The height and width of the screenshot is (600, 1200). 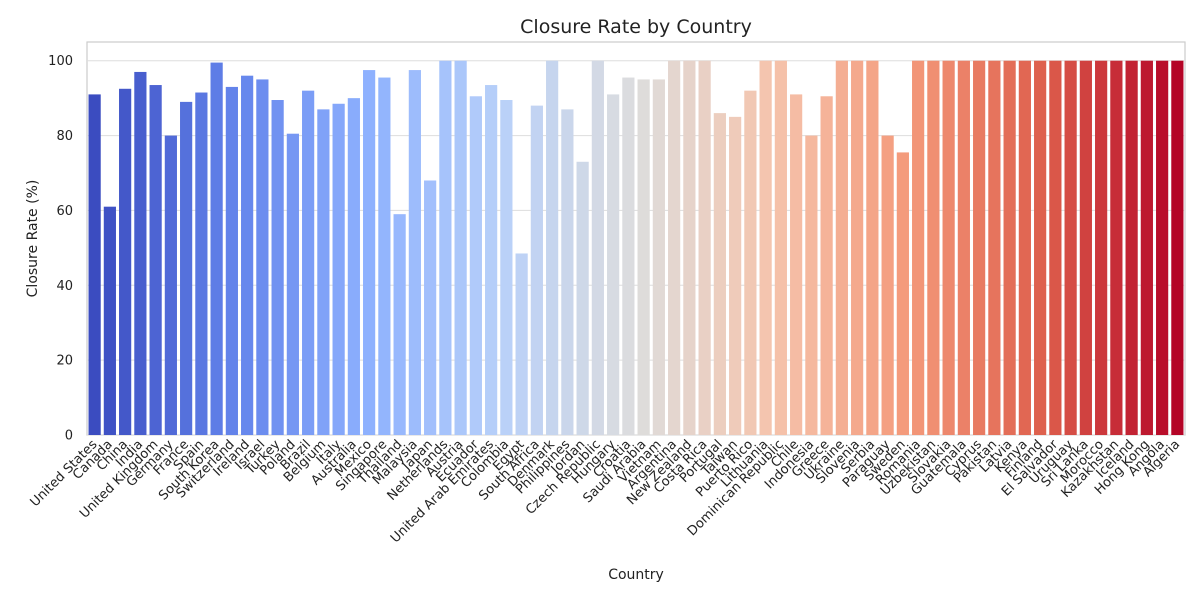 I want to click on y-tick-label: 40, so click(x=64, y=286).